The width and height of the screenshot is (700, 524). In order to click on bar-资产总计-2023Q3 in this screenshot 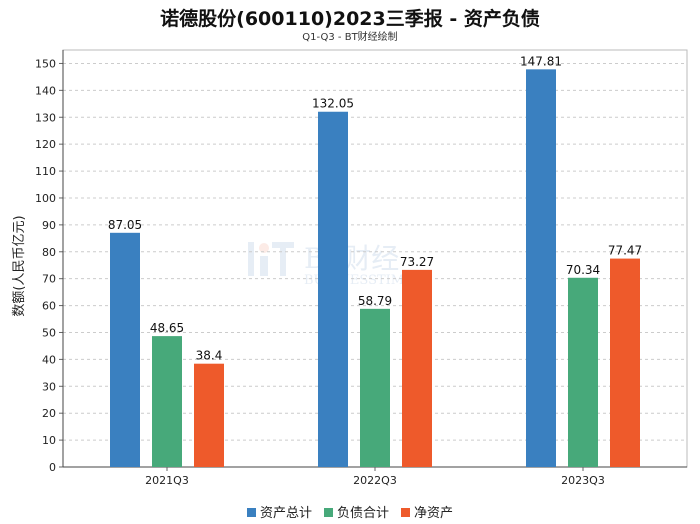, I will do `click(541, 268)`.